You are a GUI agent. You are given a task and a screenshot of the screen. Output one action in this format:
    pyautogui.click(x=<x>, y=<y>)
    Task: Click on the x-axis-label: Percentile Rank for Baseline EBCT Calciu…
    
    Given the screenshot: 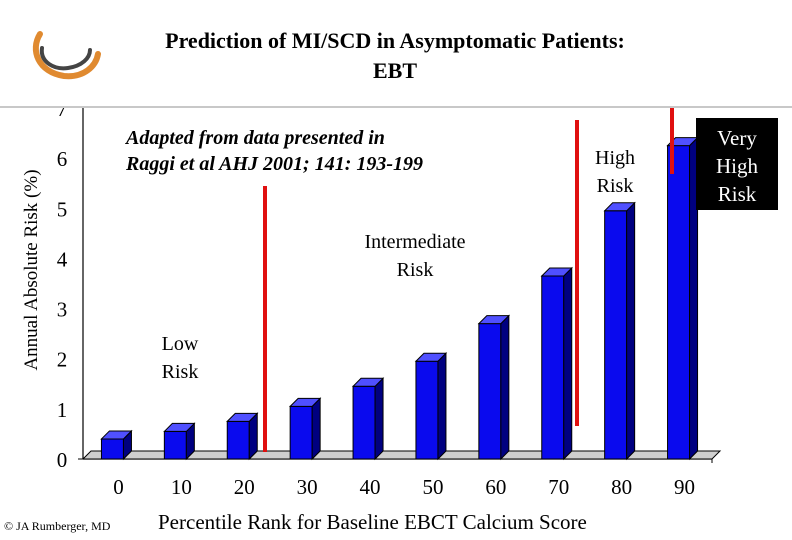 What is the action you would take?
    pyautogui.click(x=372, y=522)
    